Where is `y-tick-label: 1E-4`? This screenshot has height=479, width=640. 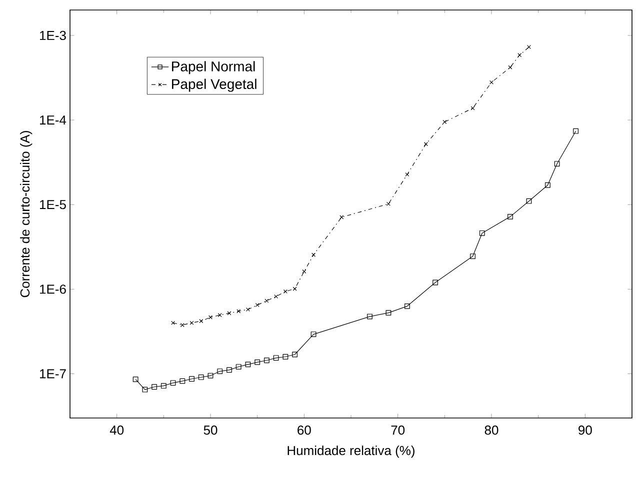 y-tick-label: 1E-4 is located at coordinates (53, 120).